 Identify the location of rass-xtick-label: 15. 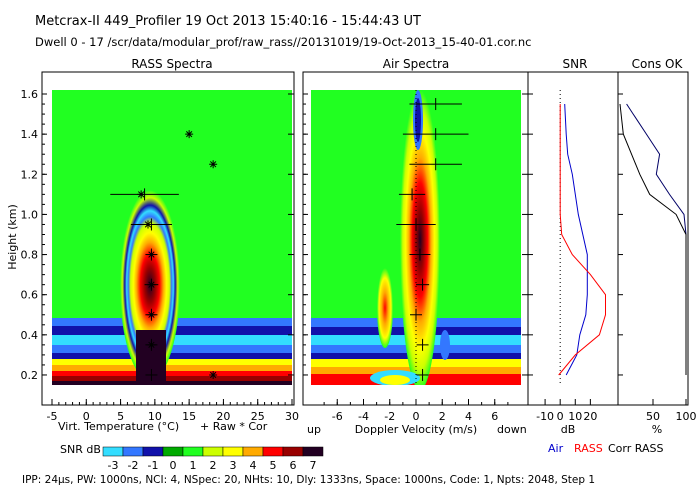
(189, 416).